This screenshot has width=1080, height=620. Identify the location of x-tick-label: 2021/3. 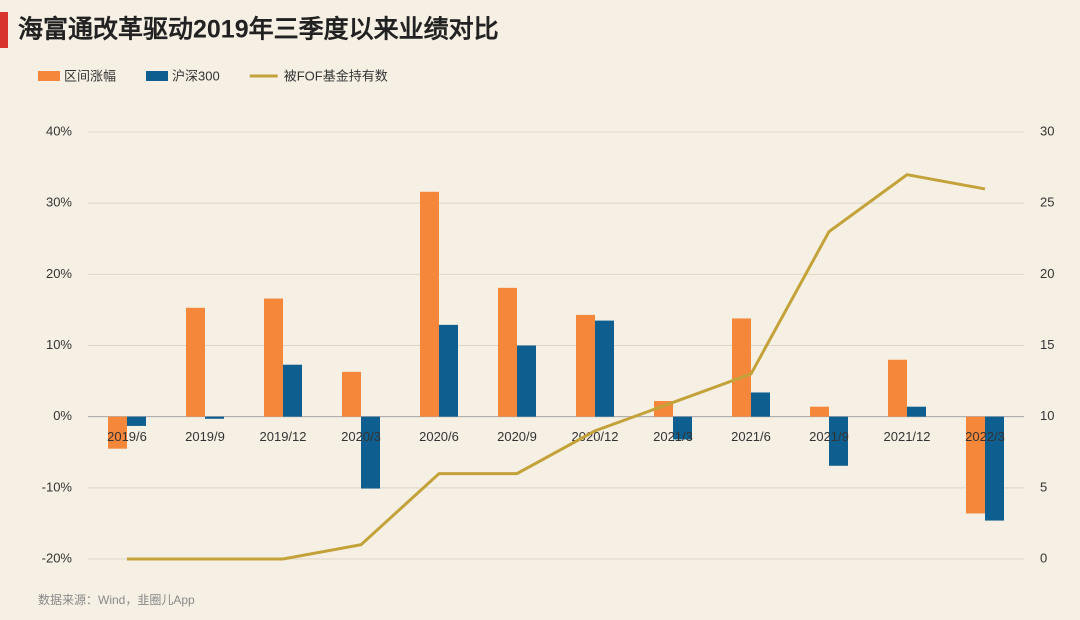
(673, 436).